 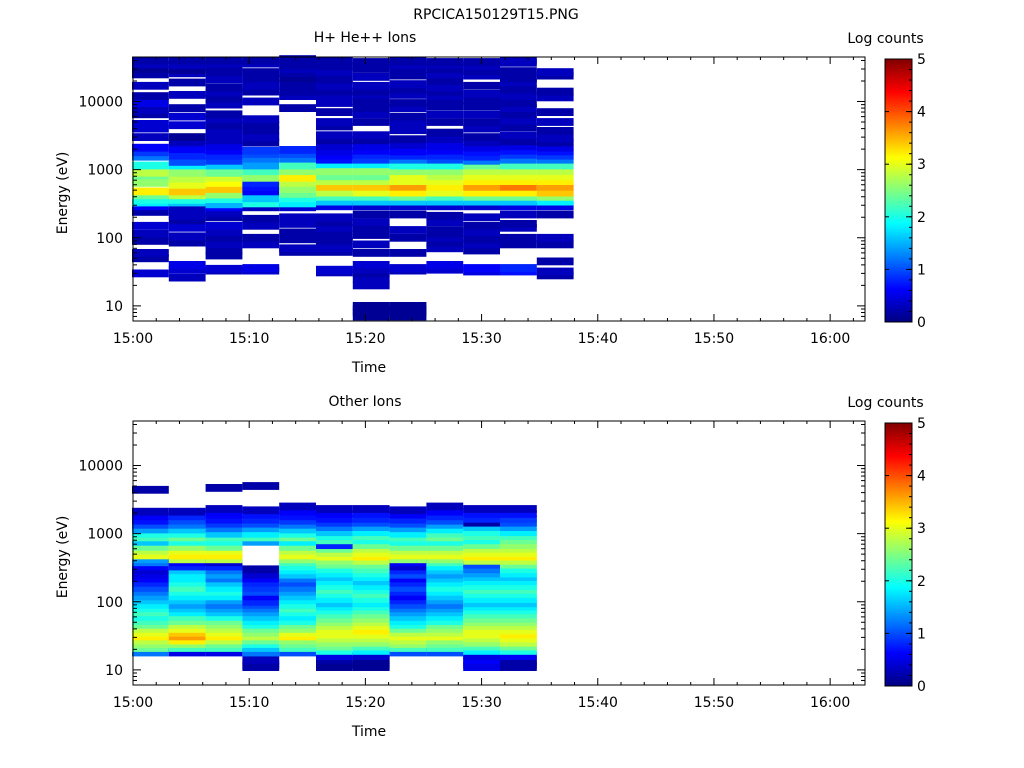 What do you see at coordinates (714, 703) in the screenshot?
I see `x-tick-label: 15:50` at bounding box center [714, 703].